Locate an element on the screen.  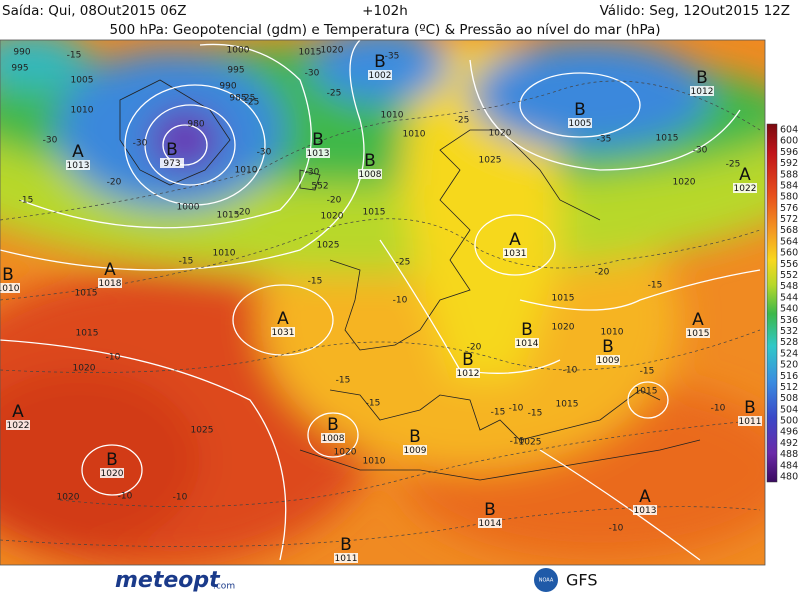
lead-time: +102h is located at coordinates (385, 11).